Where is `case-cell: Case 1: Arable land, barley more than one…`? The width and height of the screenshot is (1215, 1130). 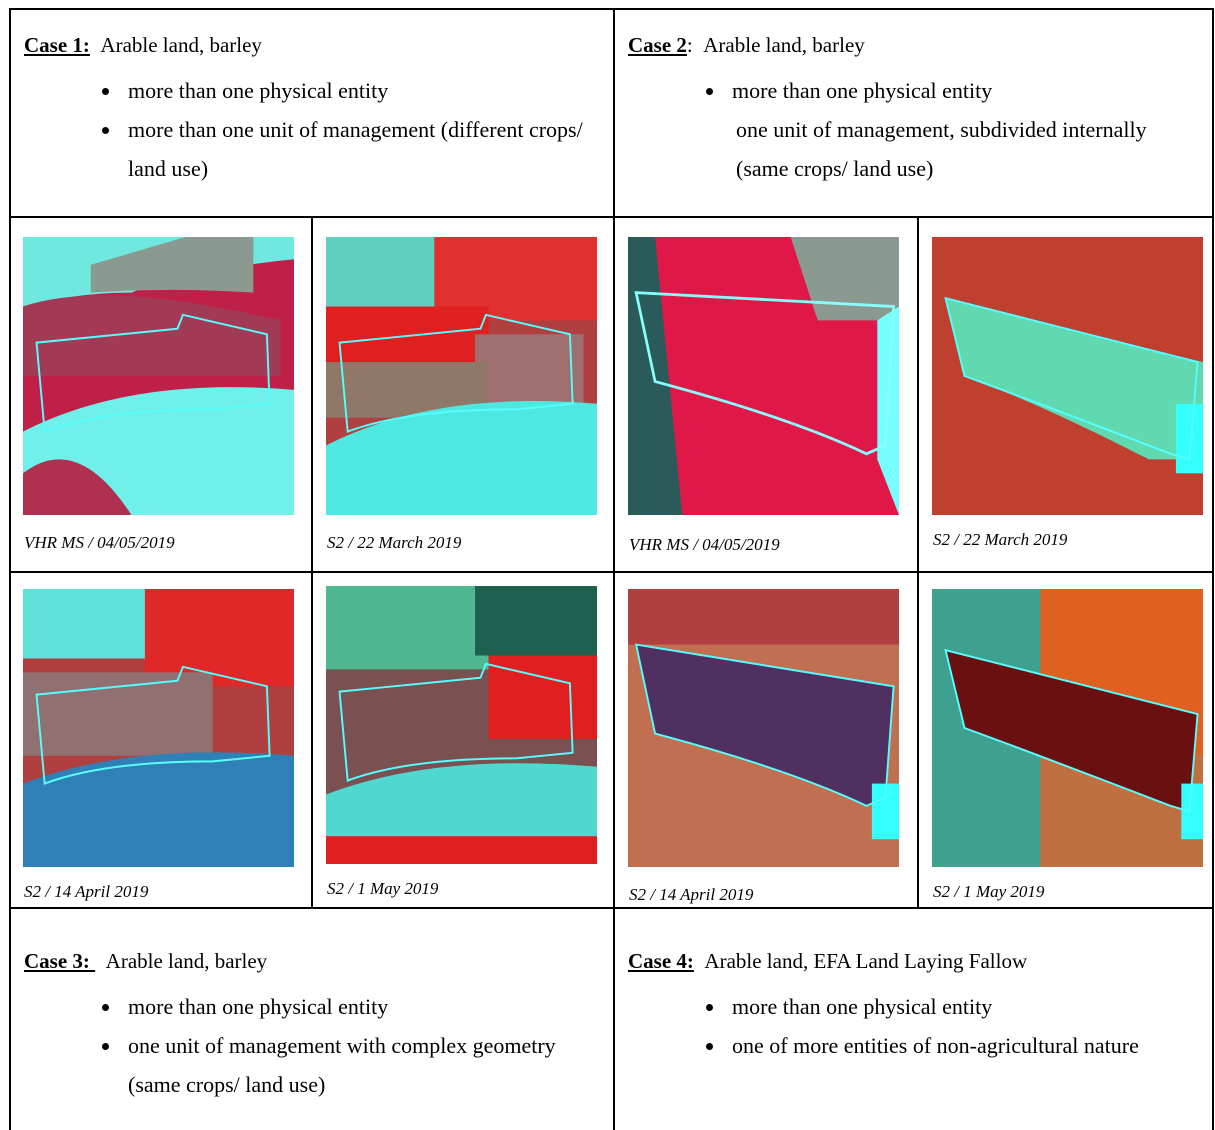 case-cell: Case 1: Arable land, barley more than one… is located at coordinates (314, 107).